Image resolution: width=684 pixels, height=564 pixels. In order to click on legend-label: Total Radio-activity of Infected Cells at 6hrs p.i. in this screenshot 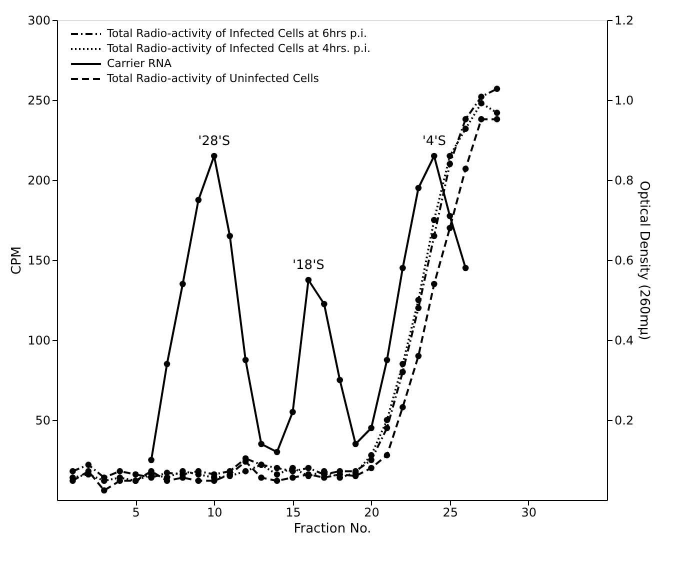, I will do `click(236, 33)`.